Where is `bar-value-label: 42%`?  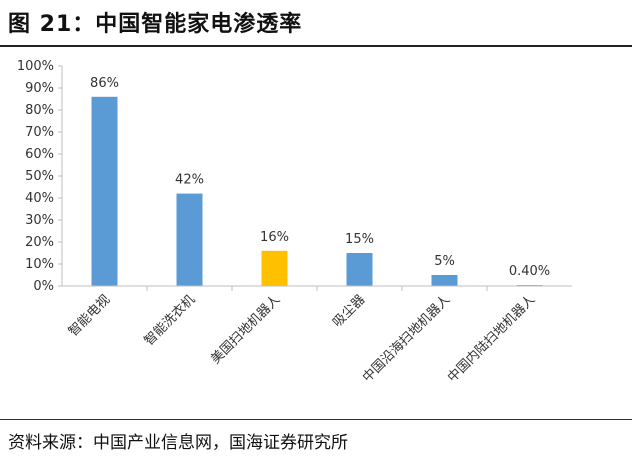
bar-value-label: 42% is located at coordinates (189, 180).